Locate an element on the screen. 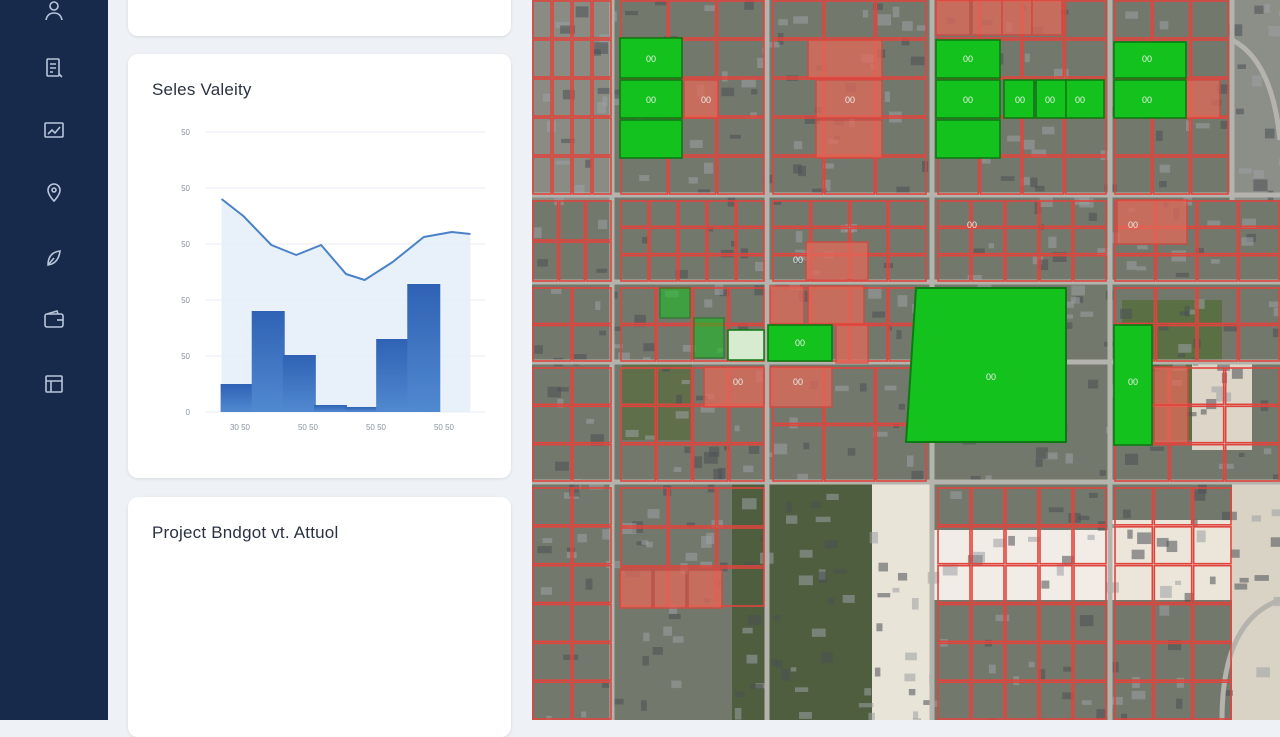 Image resolution: width=1280 pixels, height=737 pixels. leaf-icon is located at coordinates (54, 258).